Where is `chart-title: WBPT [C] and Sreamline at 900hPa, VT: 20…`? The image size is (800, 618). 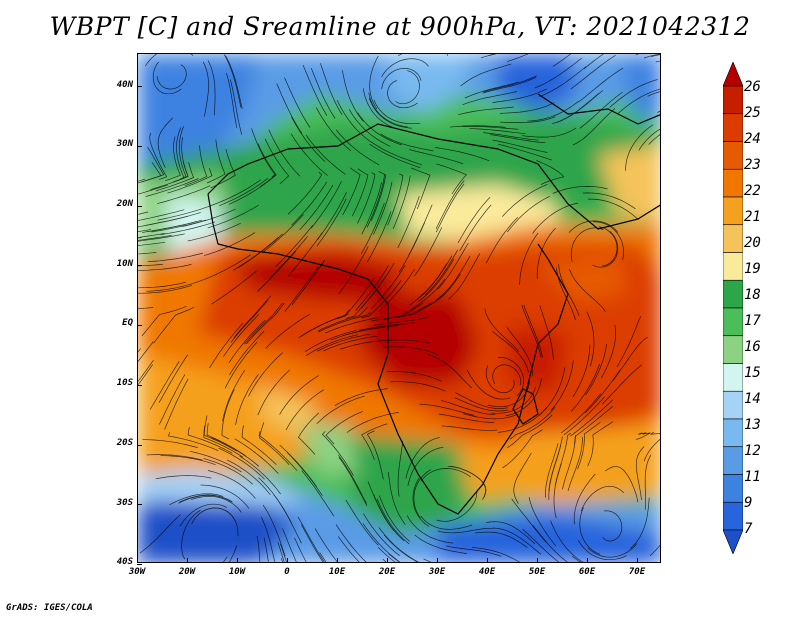
chart-title: WBPT [C] and Sreamline at 900hPa, VT: 20… is located at coordinates (400, 26).